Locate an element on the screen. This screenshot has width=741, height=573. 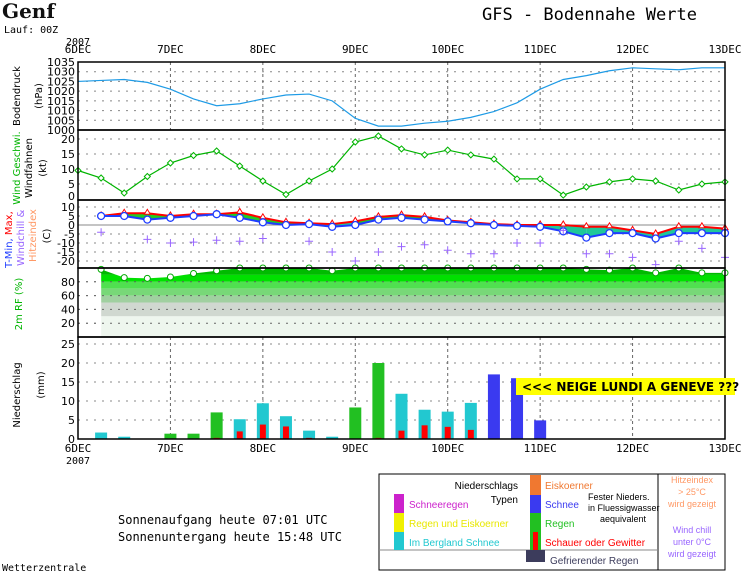
legend-sleet-swatch is located at coordinates (399, 503).